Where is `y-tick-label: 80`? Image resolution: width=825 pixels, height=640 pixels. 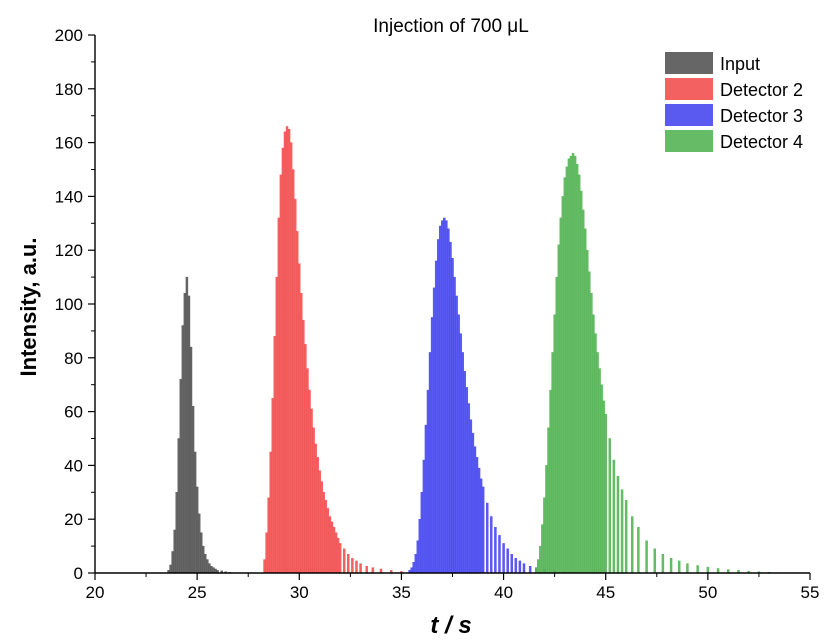
y-tick-label: 80 is located at coordinates (73, 358).